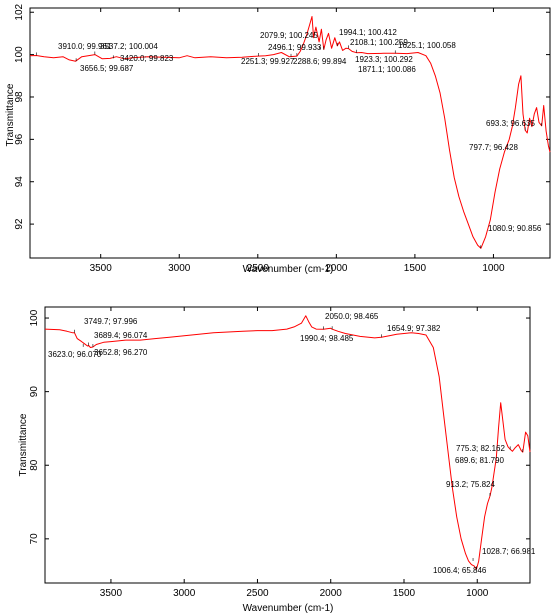 The height and width of the screenshot is (616, 557). What do you see at coordinates (295, 47) in the screenshot?
I see `peak-label-top: 2496.1; 99.933` at bounding box center [295, 47].